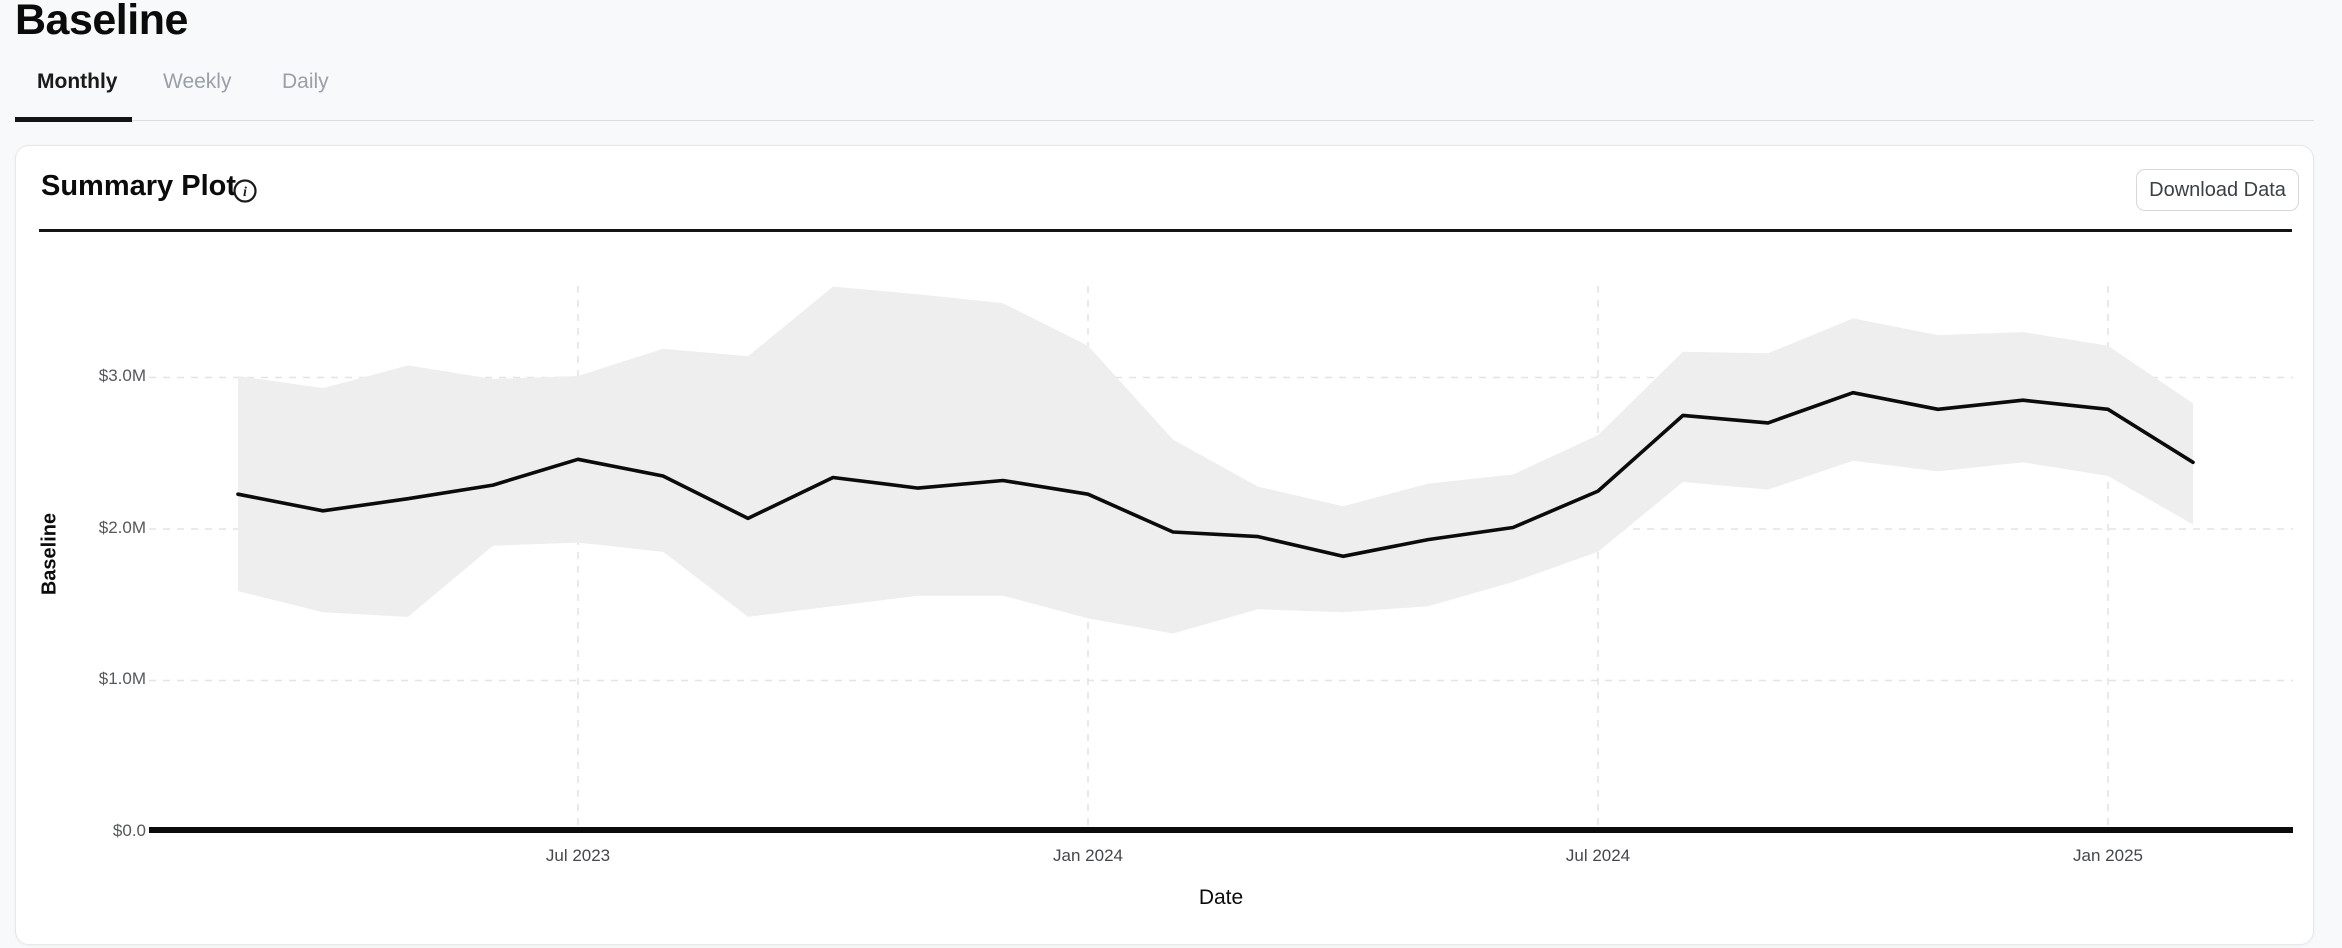 The image size is (2342, 948). Describe the element at coordinates (1221, 830) in the screenshot. I see `x-axis-line` at that location.